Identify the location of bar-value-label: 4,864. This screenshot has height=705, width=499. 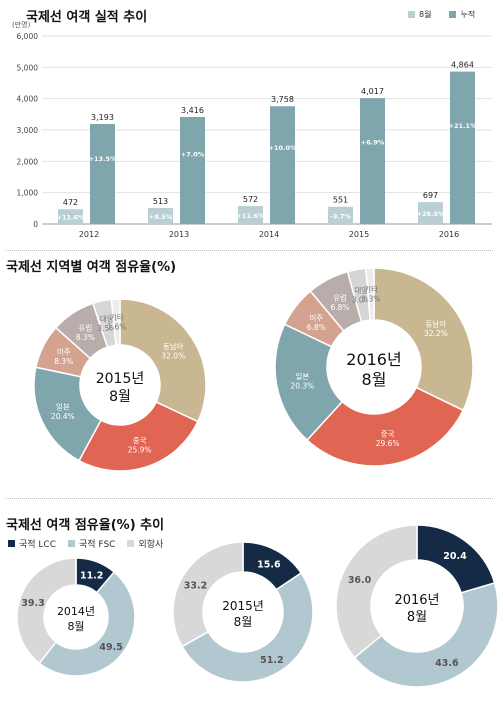
(462, 65).